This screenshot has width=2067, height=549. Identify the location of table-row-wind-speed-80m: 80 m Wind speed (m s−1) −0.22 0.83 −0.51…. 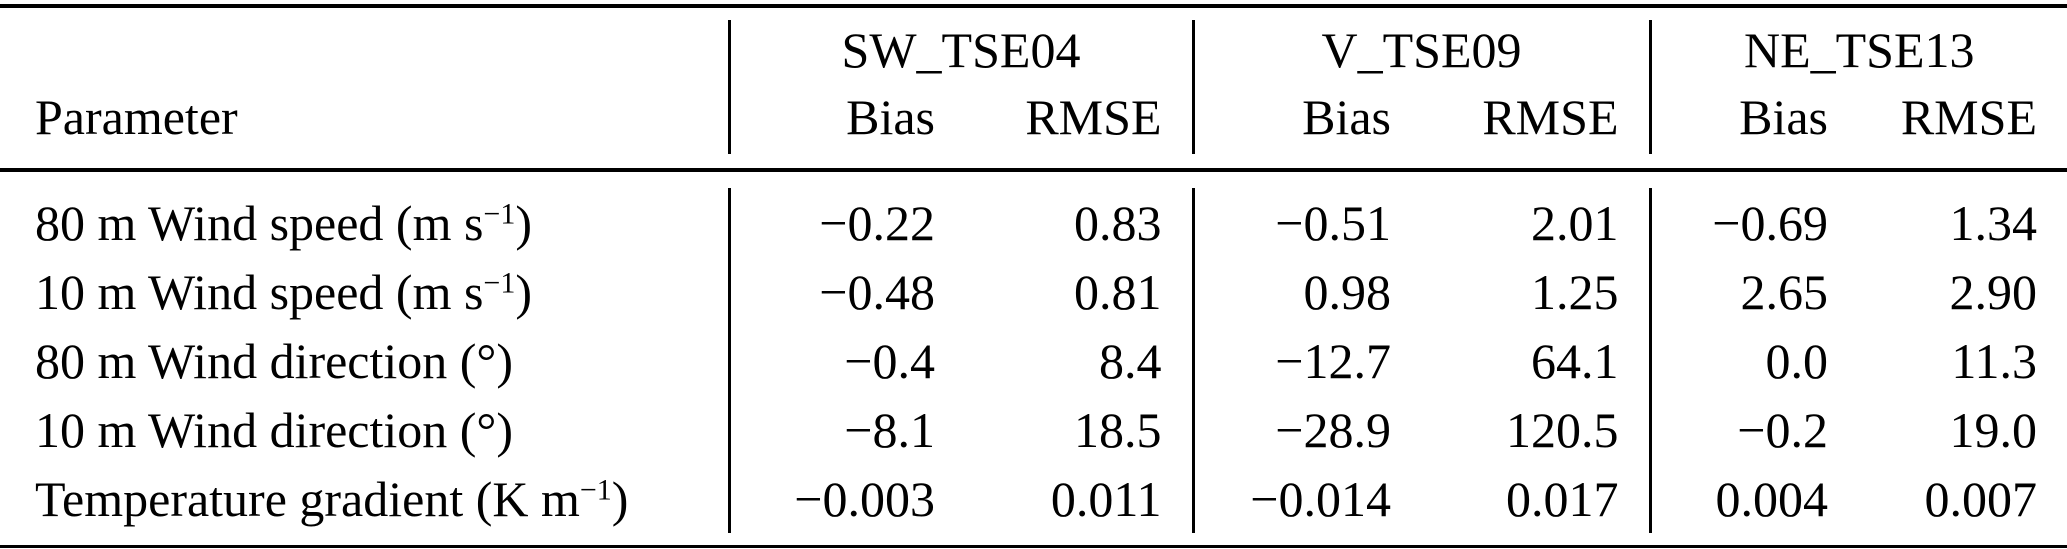
(1033, 222).